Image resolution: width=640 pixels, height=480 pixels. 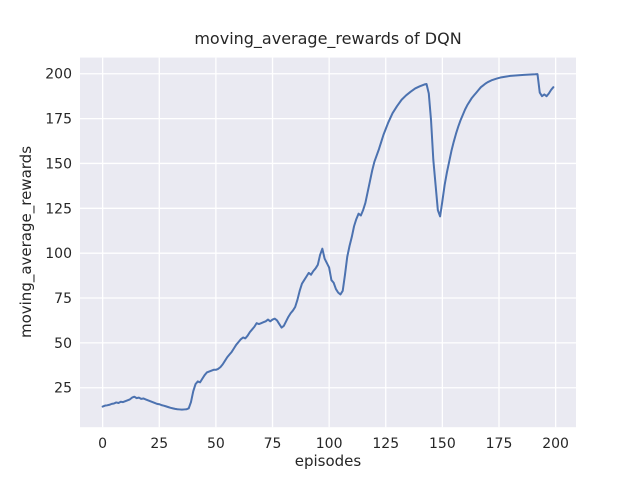 What do you see at coordinates (555, 444) in the screenshot?
I see `x-tick-label: 200` at bounding box center [555, 444].